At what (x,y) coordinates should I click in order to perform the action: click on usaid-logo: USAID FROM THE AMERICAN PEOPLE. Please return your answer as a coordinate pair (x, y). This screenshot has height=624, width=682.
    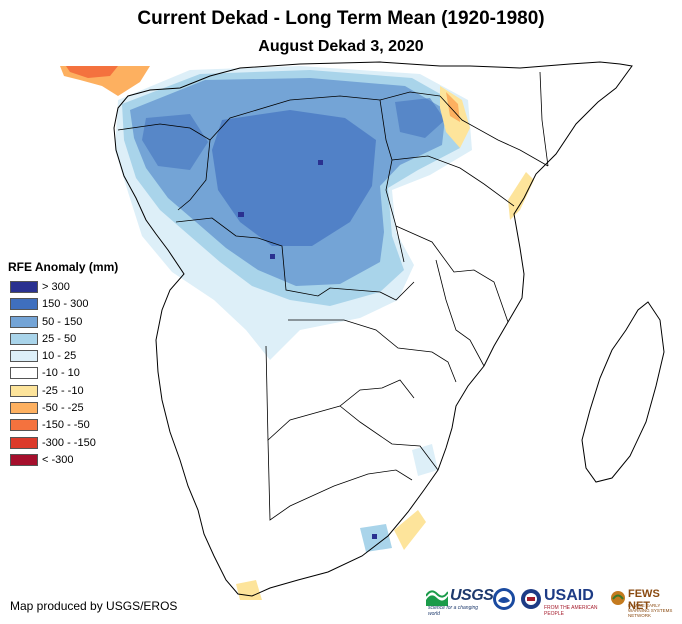
    Looking at the image, I should click on (566, 601).